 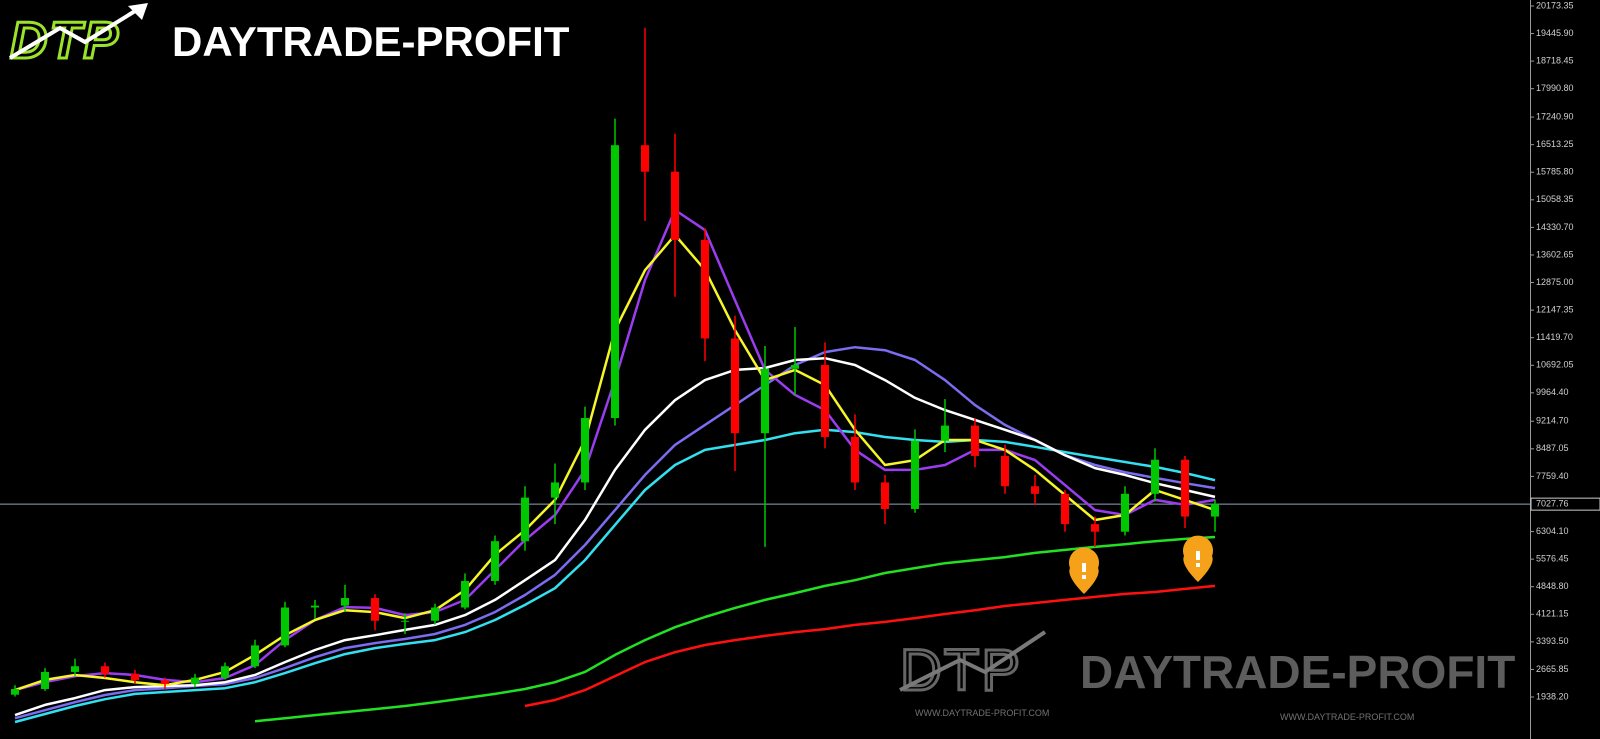 I want to click on y-tick-label: 15058.35, so click(x=1555, y=199).